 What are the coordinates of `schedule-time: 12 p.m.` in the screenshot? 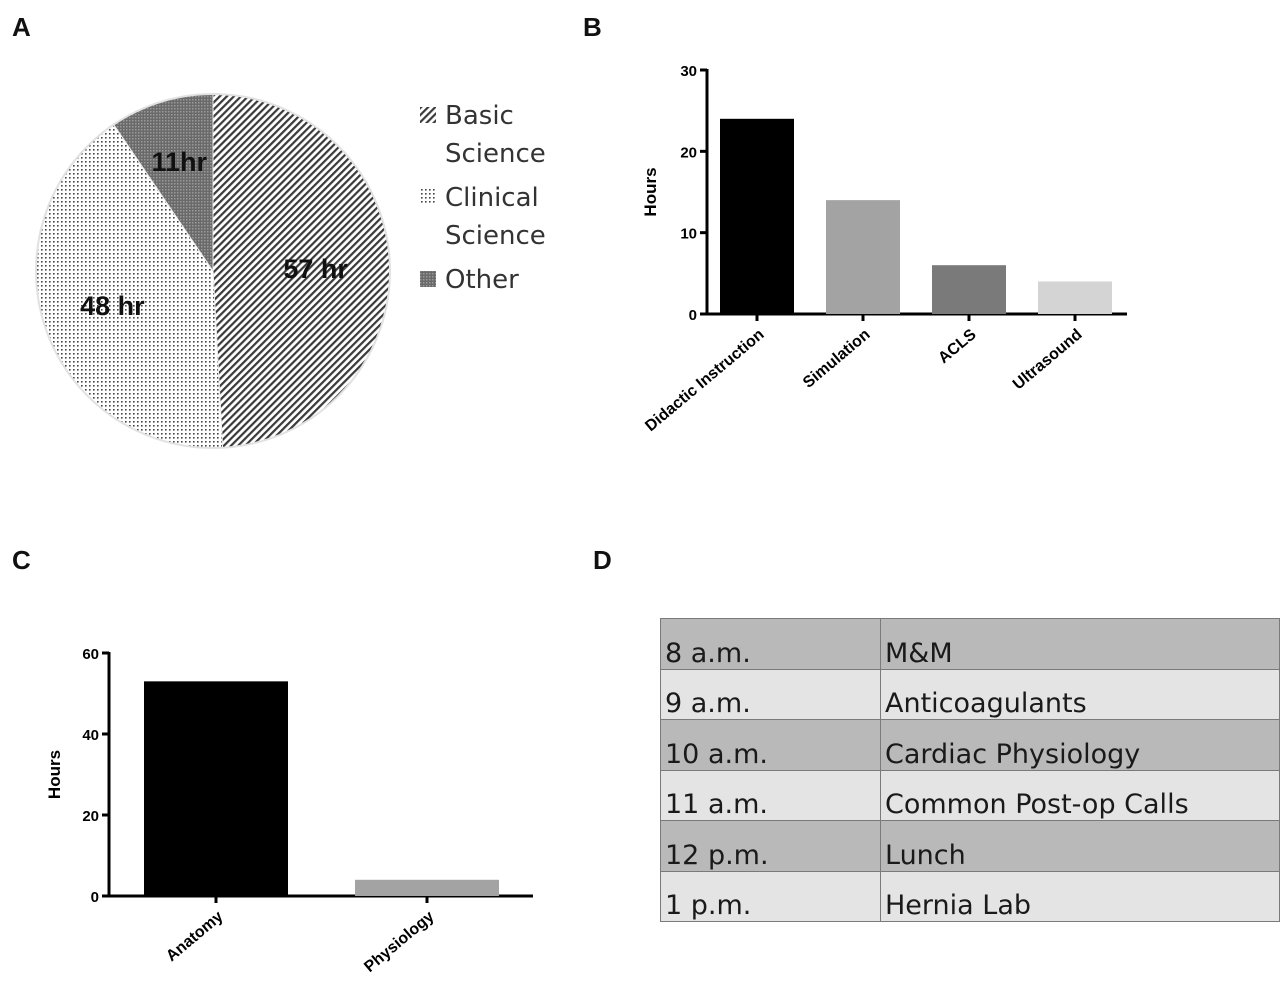 It's located at (770, 846).